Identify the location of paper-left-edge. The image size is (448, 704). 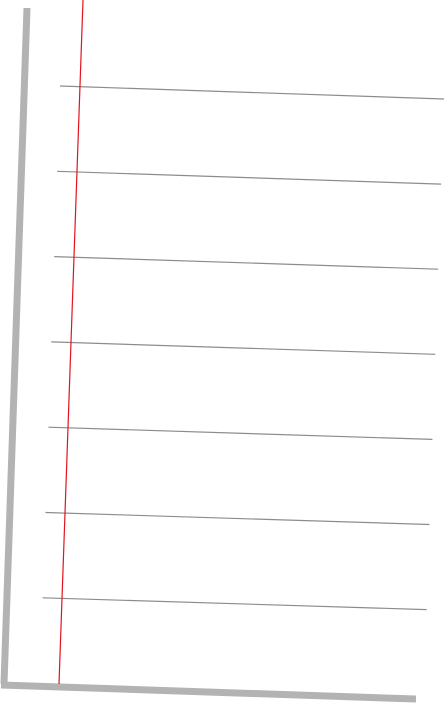
(15, 346).